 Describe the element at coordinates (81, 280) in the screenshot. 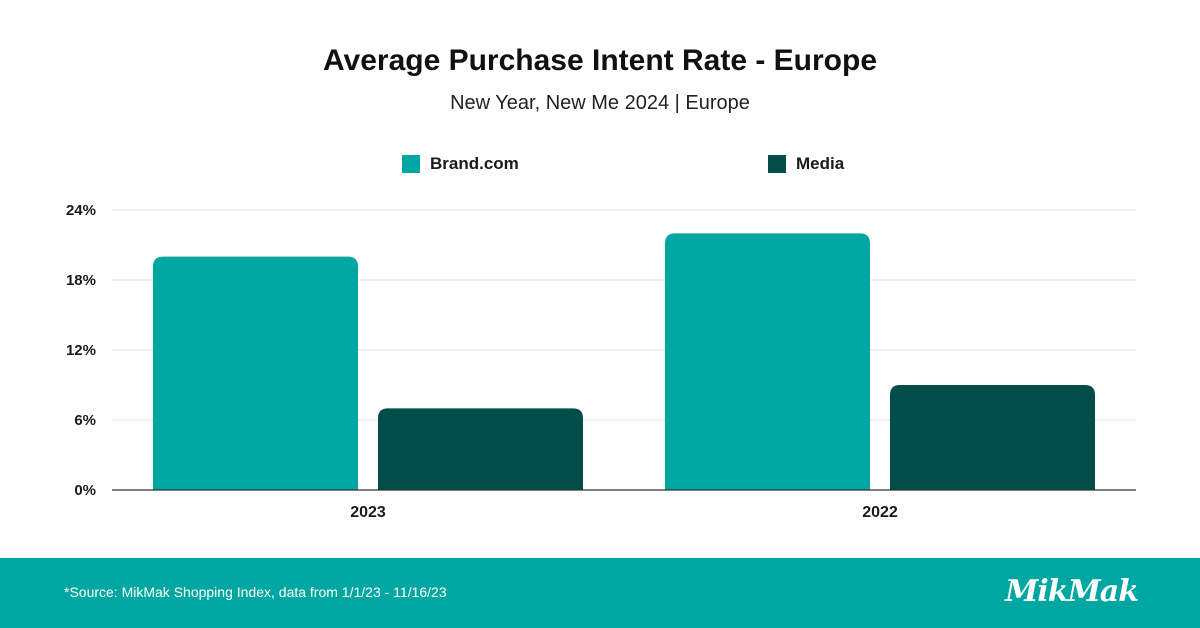

I see `y-tick-label: 18%` at that location.